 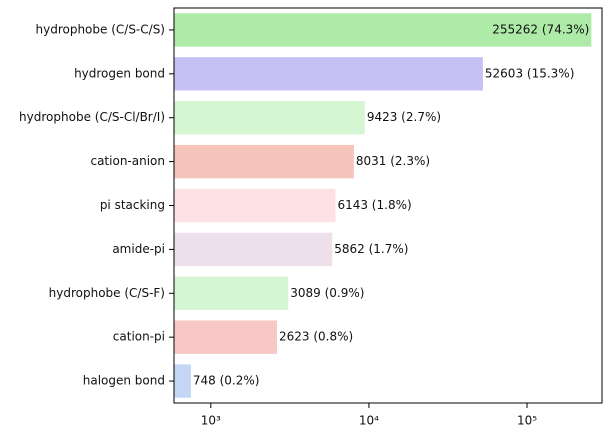 What do you see at coordinates (527, 421) in the screenshot?
I see `x-tick-label: 10⁵` at bounding box center [527, 421].